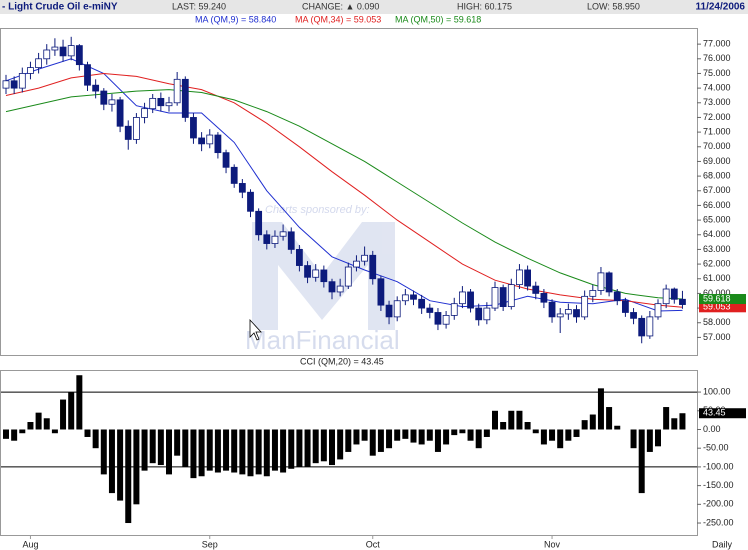 The image size is (748, 550). What do you see at coordinates (717, 234) in the screenshot?
I see `y-tick-label: 64.000` at bounding box center [717, 234].